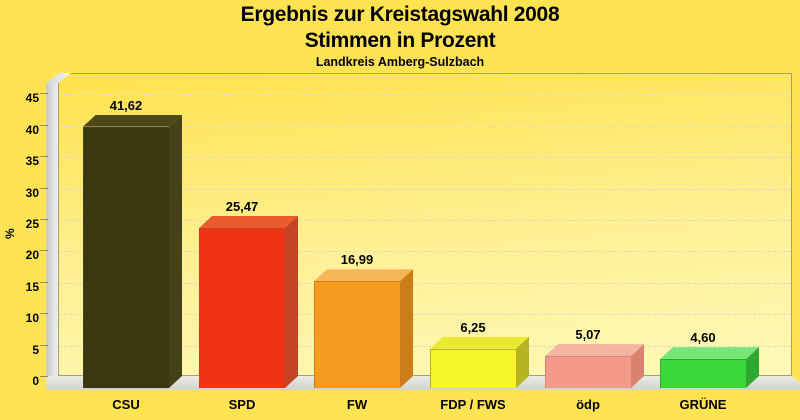  I want to click on bar-value-label-3: 6,25, so click(473, 327).